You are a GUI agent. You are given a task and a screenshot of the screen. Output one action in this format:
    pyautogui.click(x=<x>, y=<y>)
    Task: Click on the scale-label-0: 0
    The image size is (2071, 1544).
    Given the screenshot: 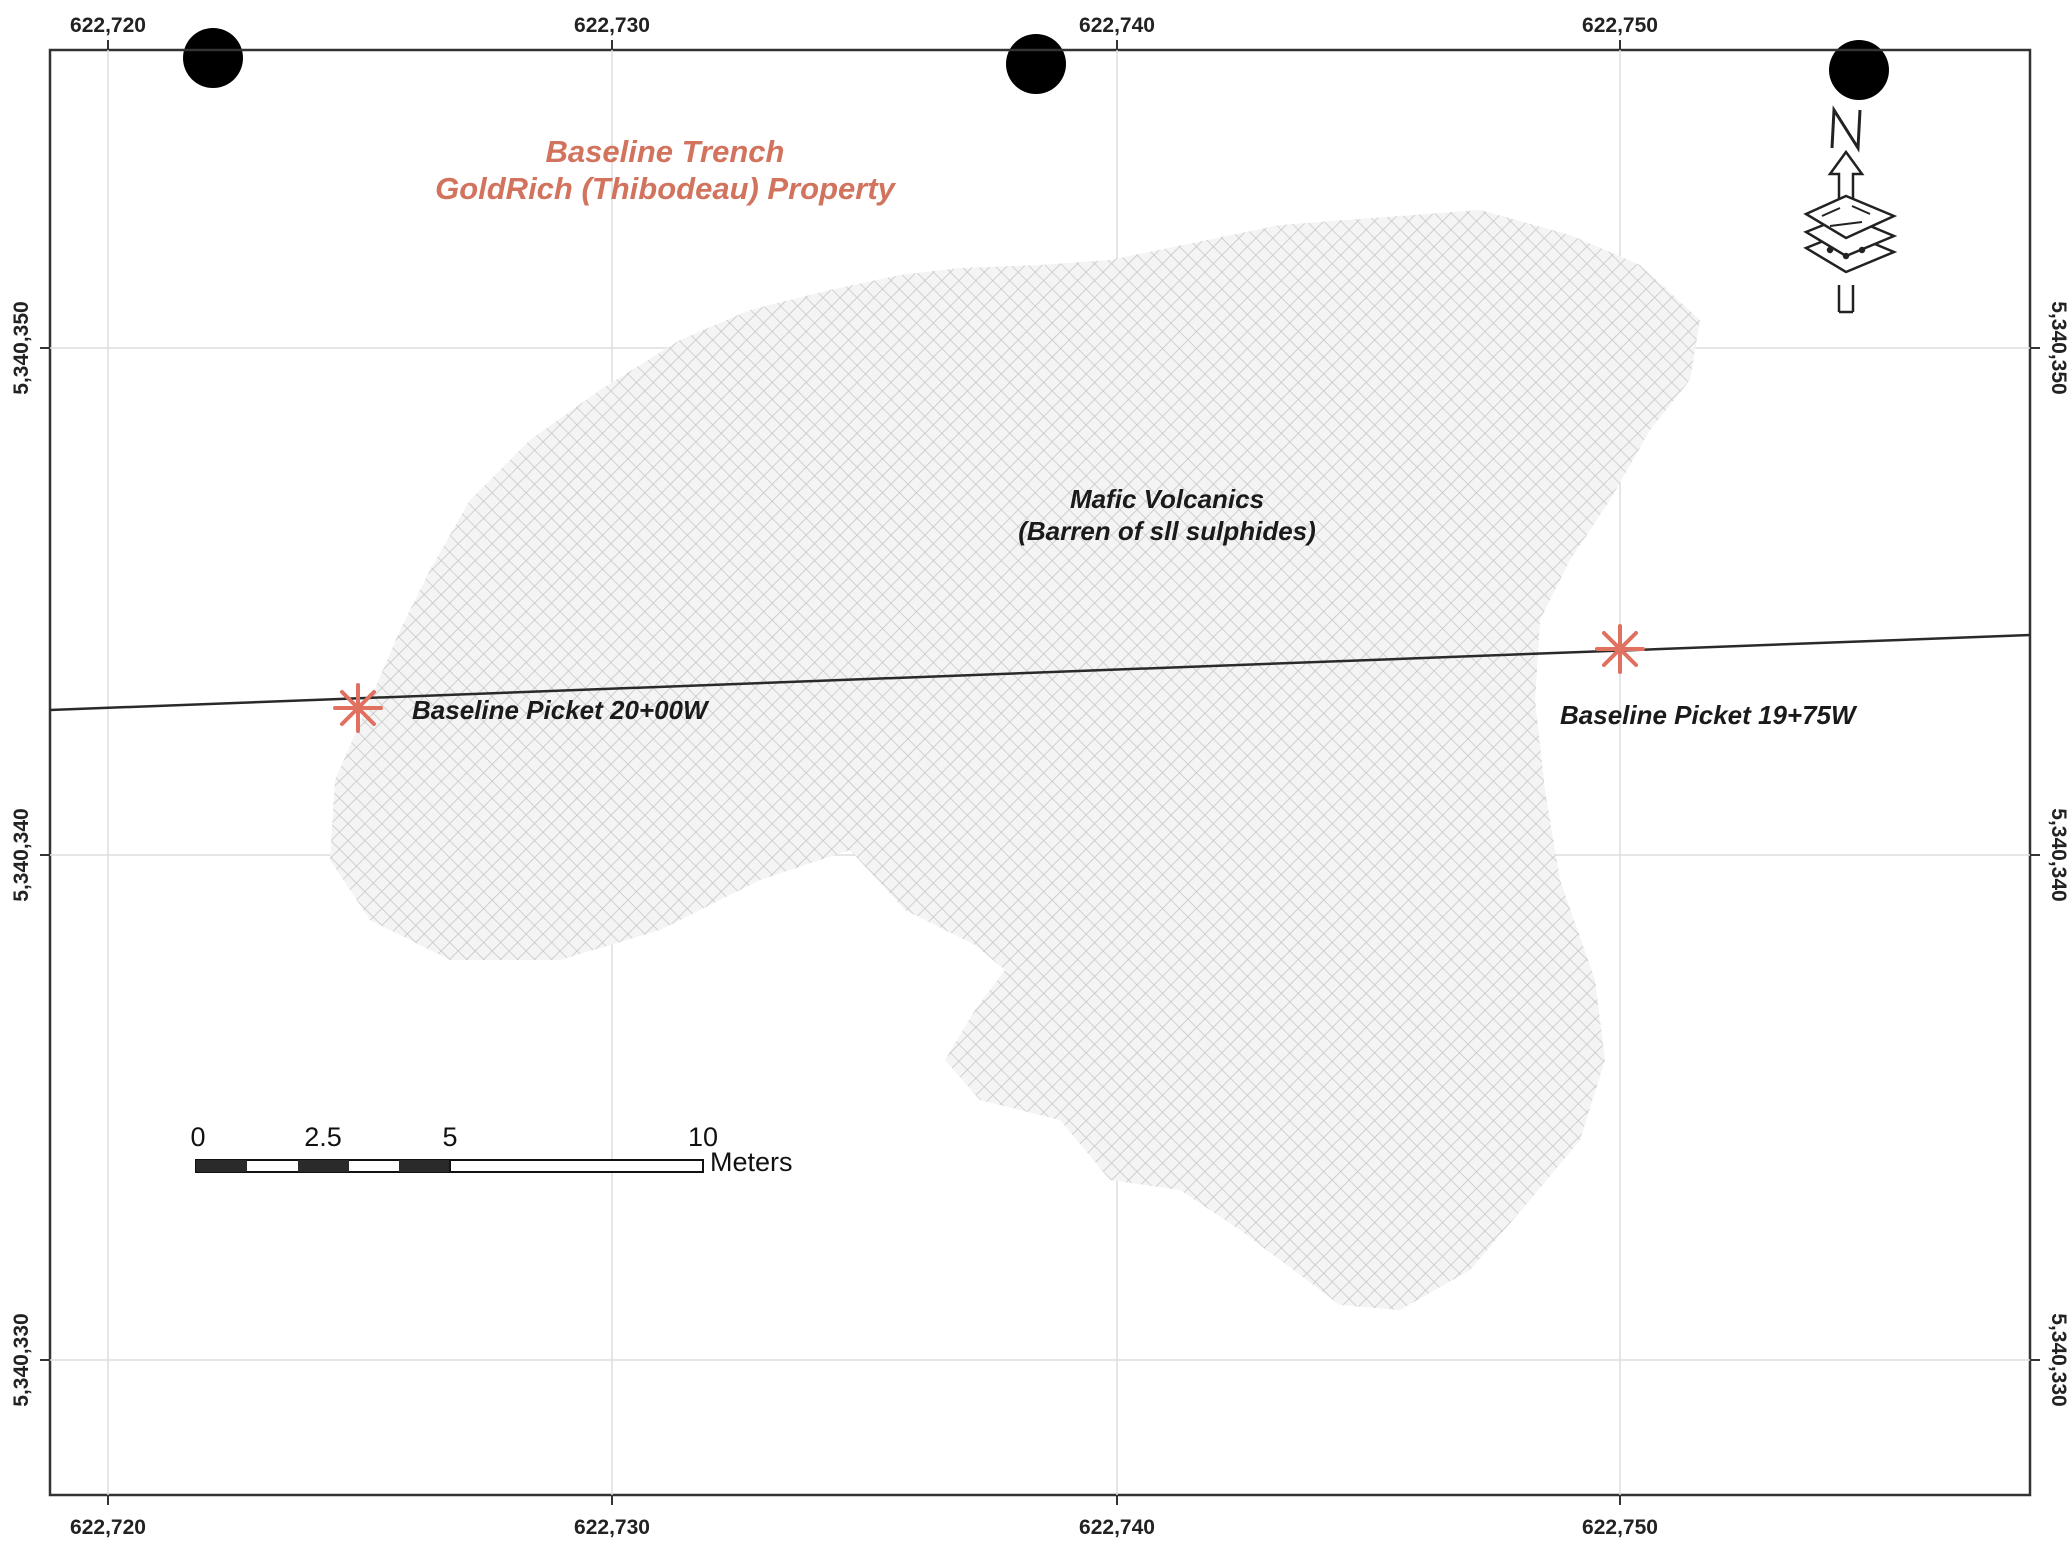 What is the action you would take?
    pyautogui.click(x=197, y=1137)
    